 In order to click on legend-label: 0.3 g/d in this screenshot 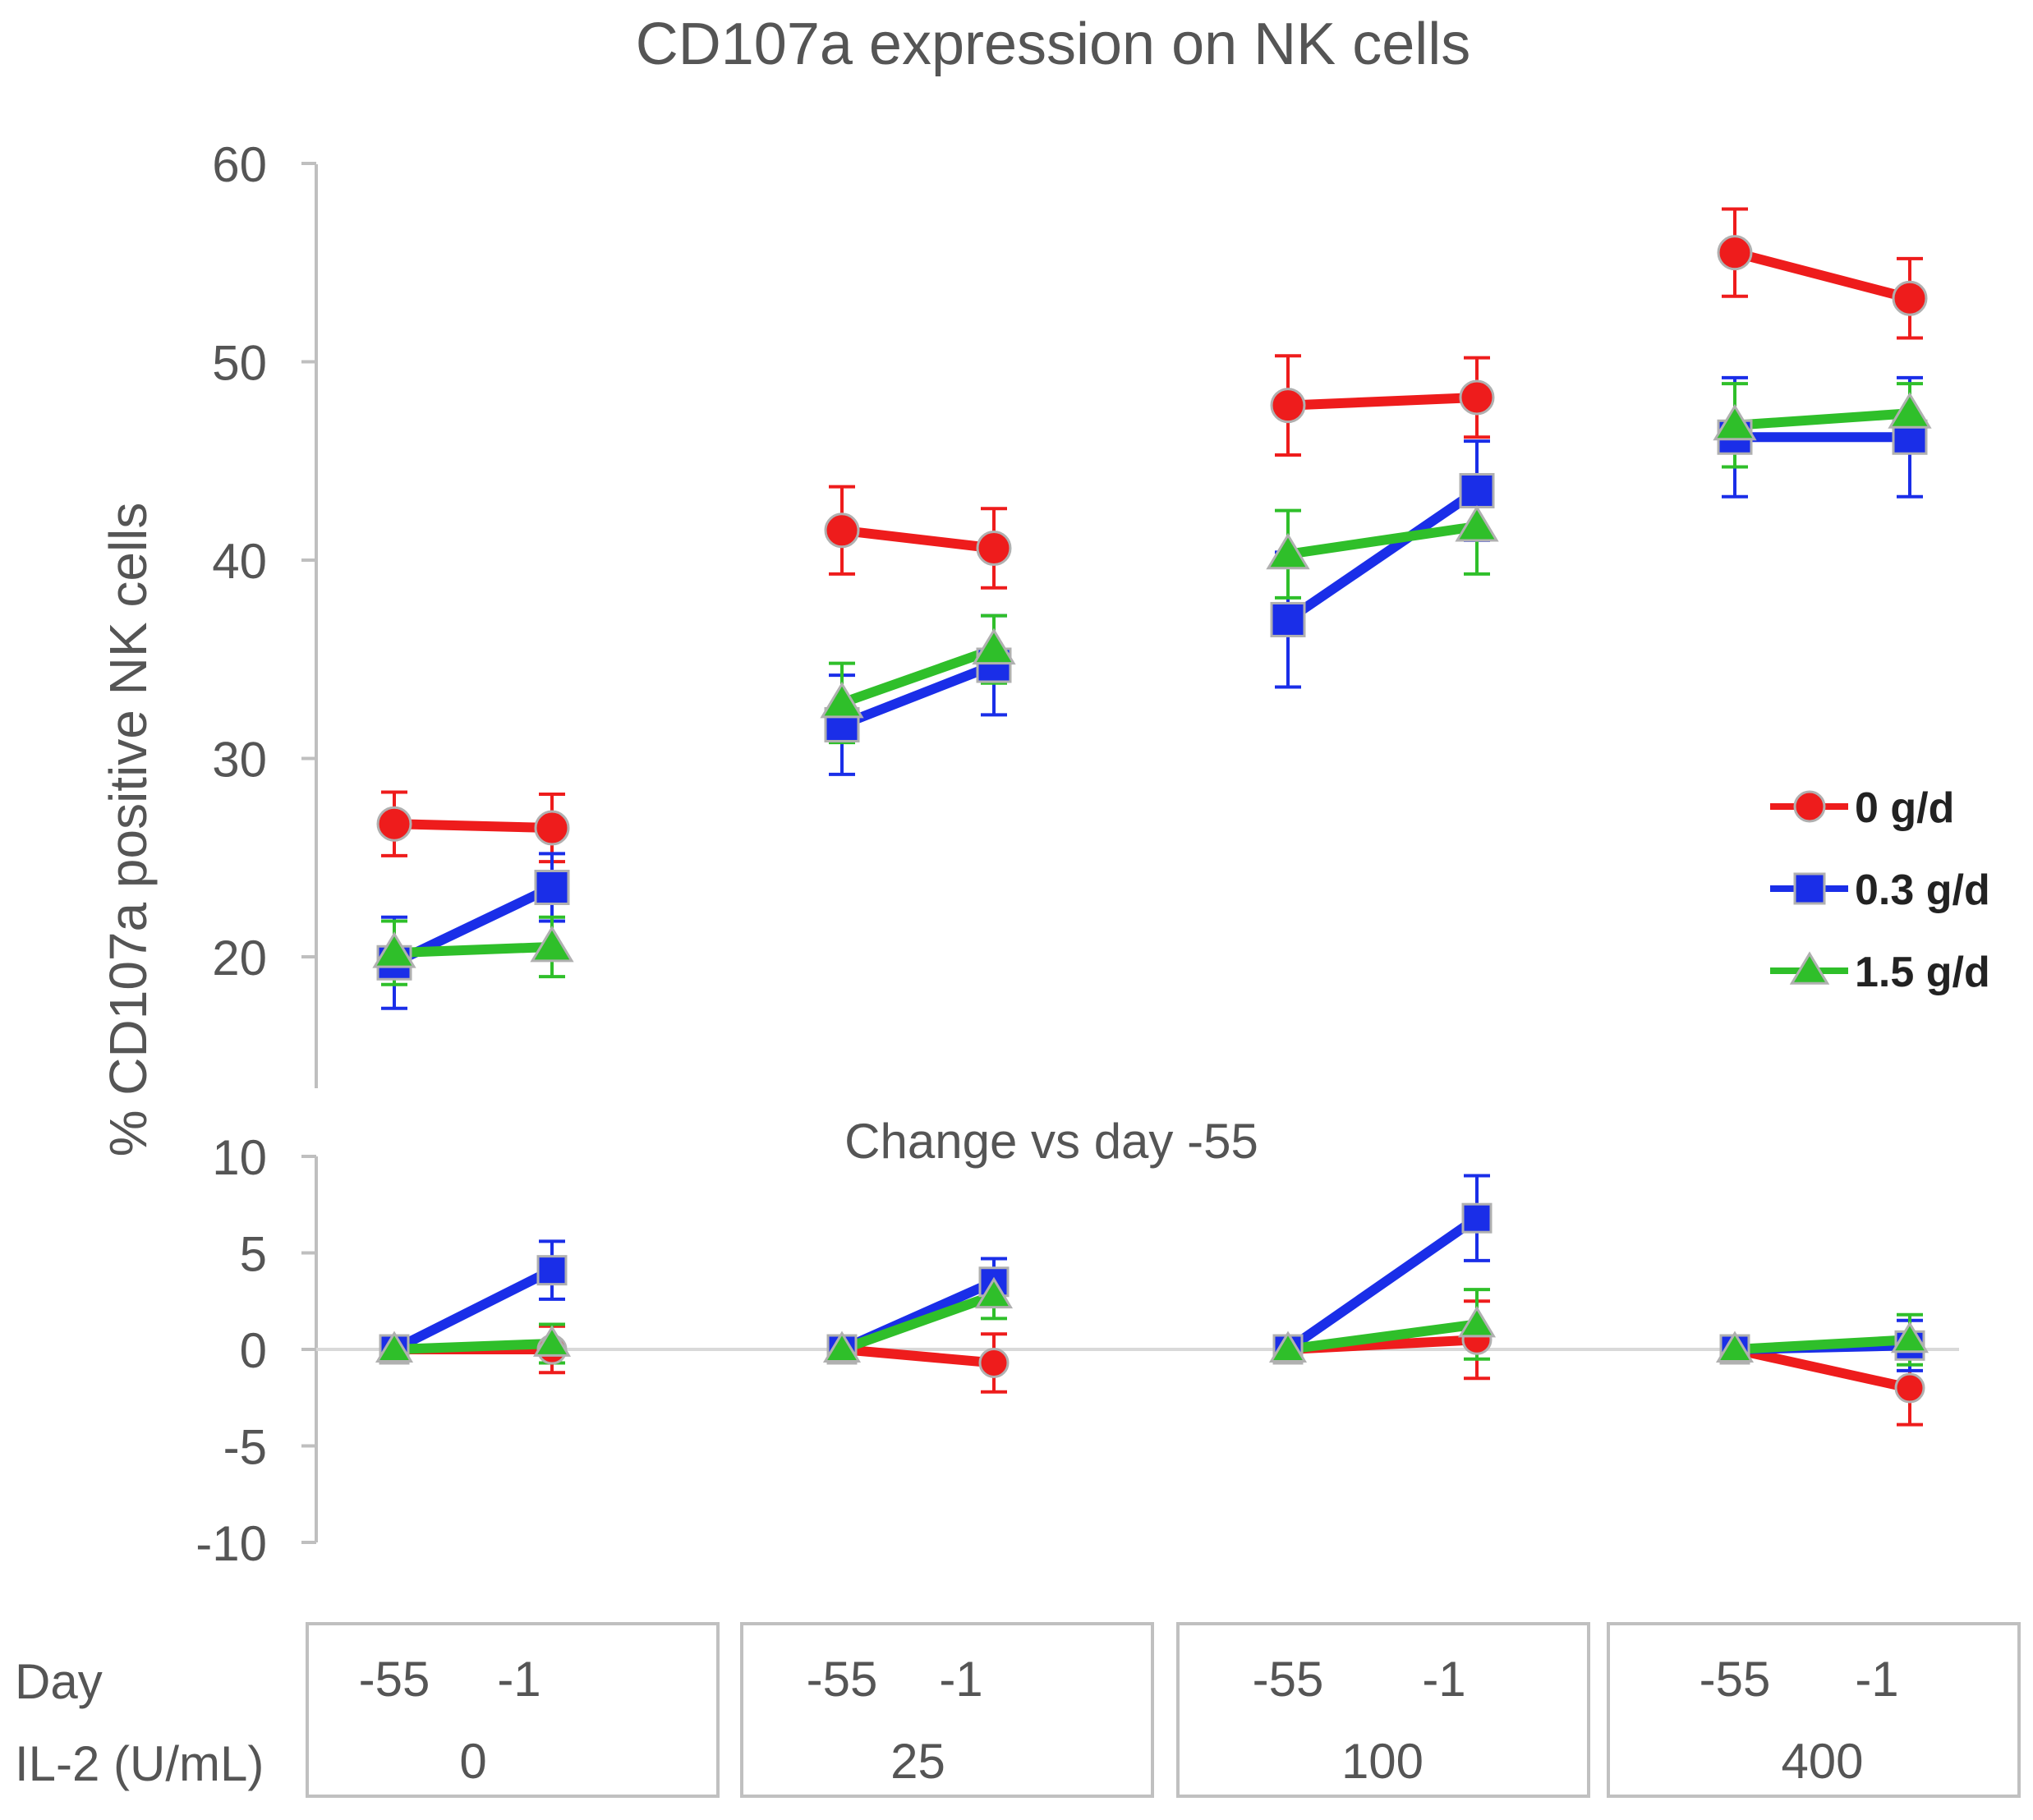, I will do `click(1922, 890)`.